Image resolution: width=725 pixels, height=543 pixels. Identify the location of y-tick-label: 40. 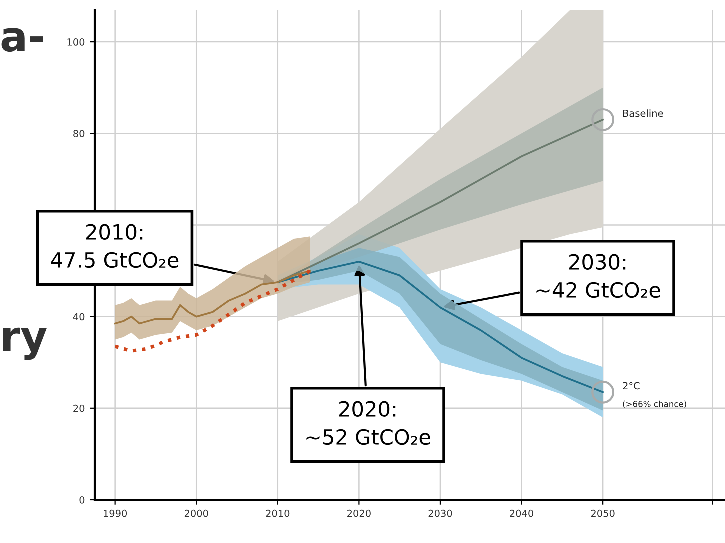
(79, 317).